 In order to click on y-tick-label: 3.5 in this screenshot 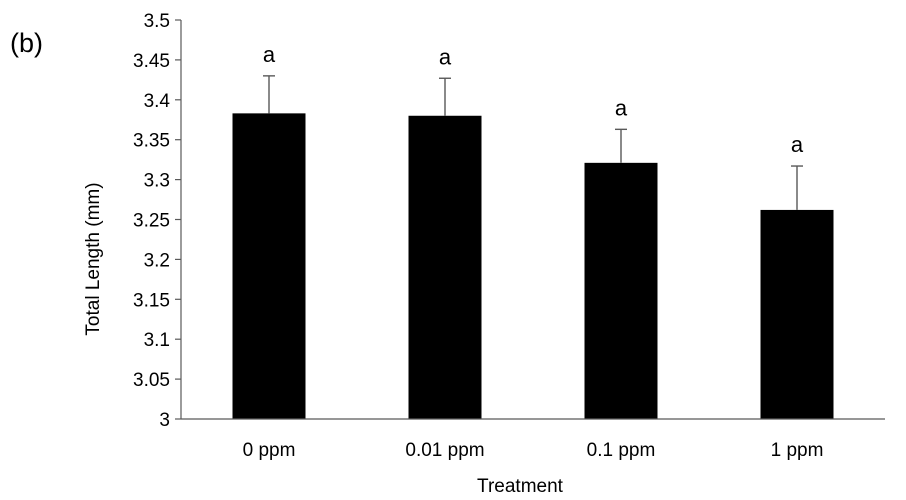, I will do `click(157, 21)`.